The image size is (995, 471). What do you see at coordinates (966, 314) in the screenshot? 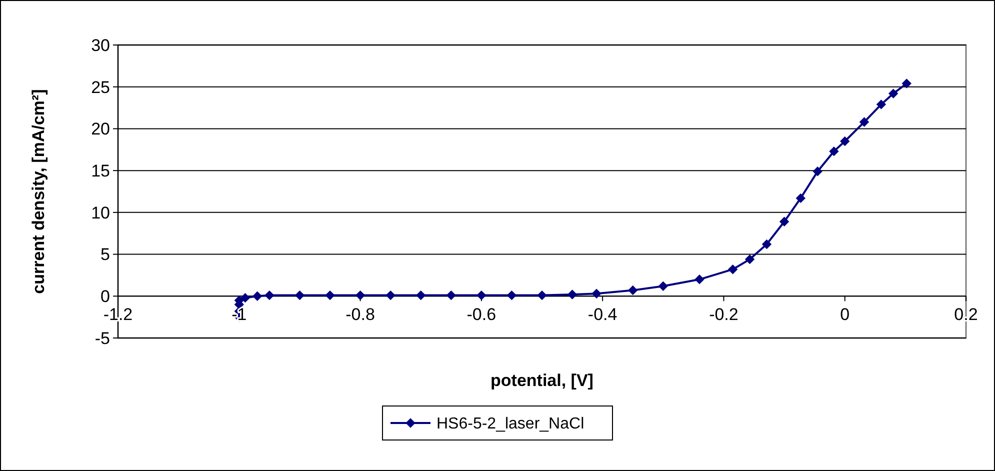
I see `x-tick-label: 0.2` at bounding box center [966, 314].